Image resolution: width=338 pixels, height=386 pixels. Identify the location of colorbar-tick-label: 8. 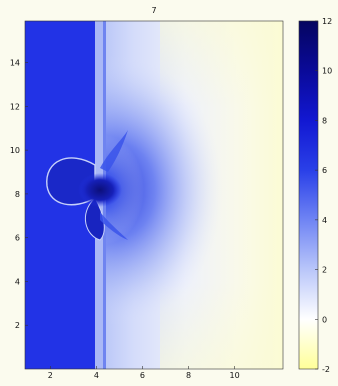
(324, 120).